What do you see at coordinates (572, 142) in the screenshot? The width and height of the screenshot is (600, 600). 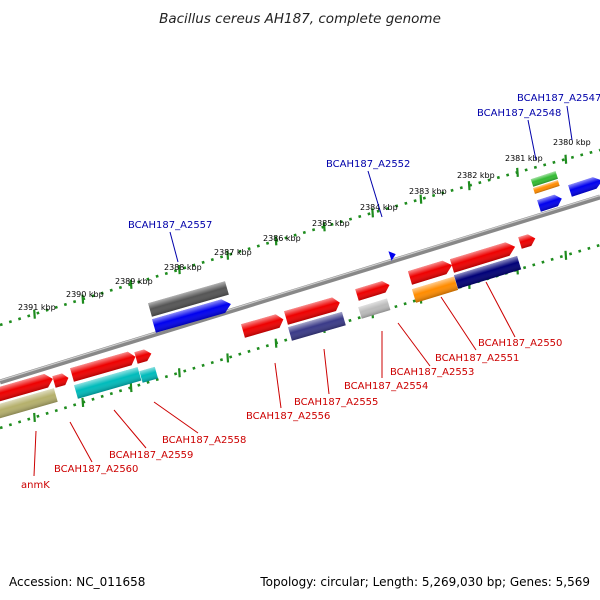 I see `tick-label: 2380 kbp` at bounding box center [572, 142].